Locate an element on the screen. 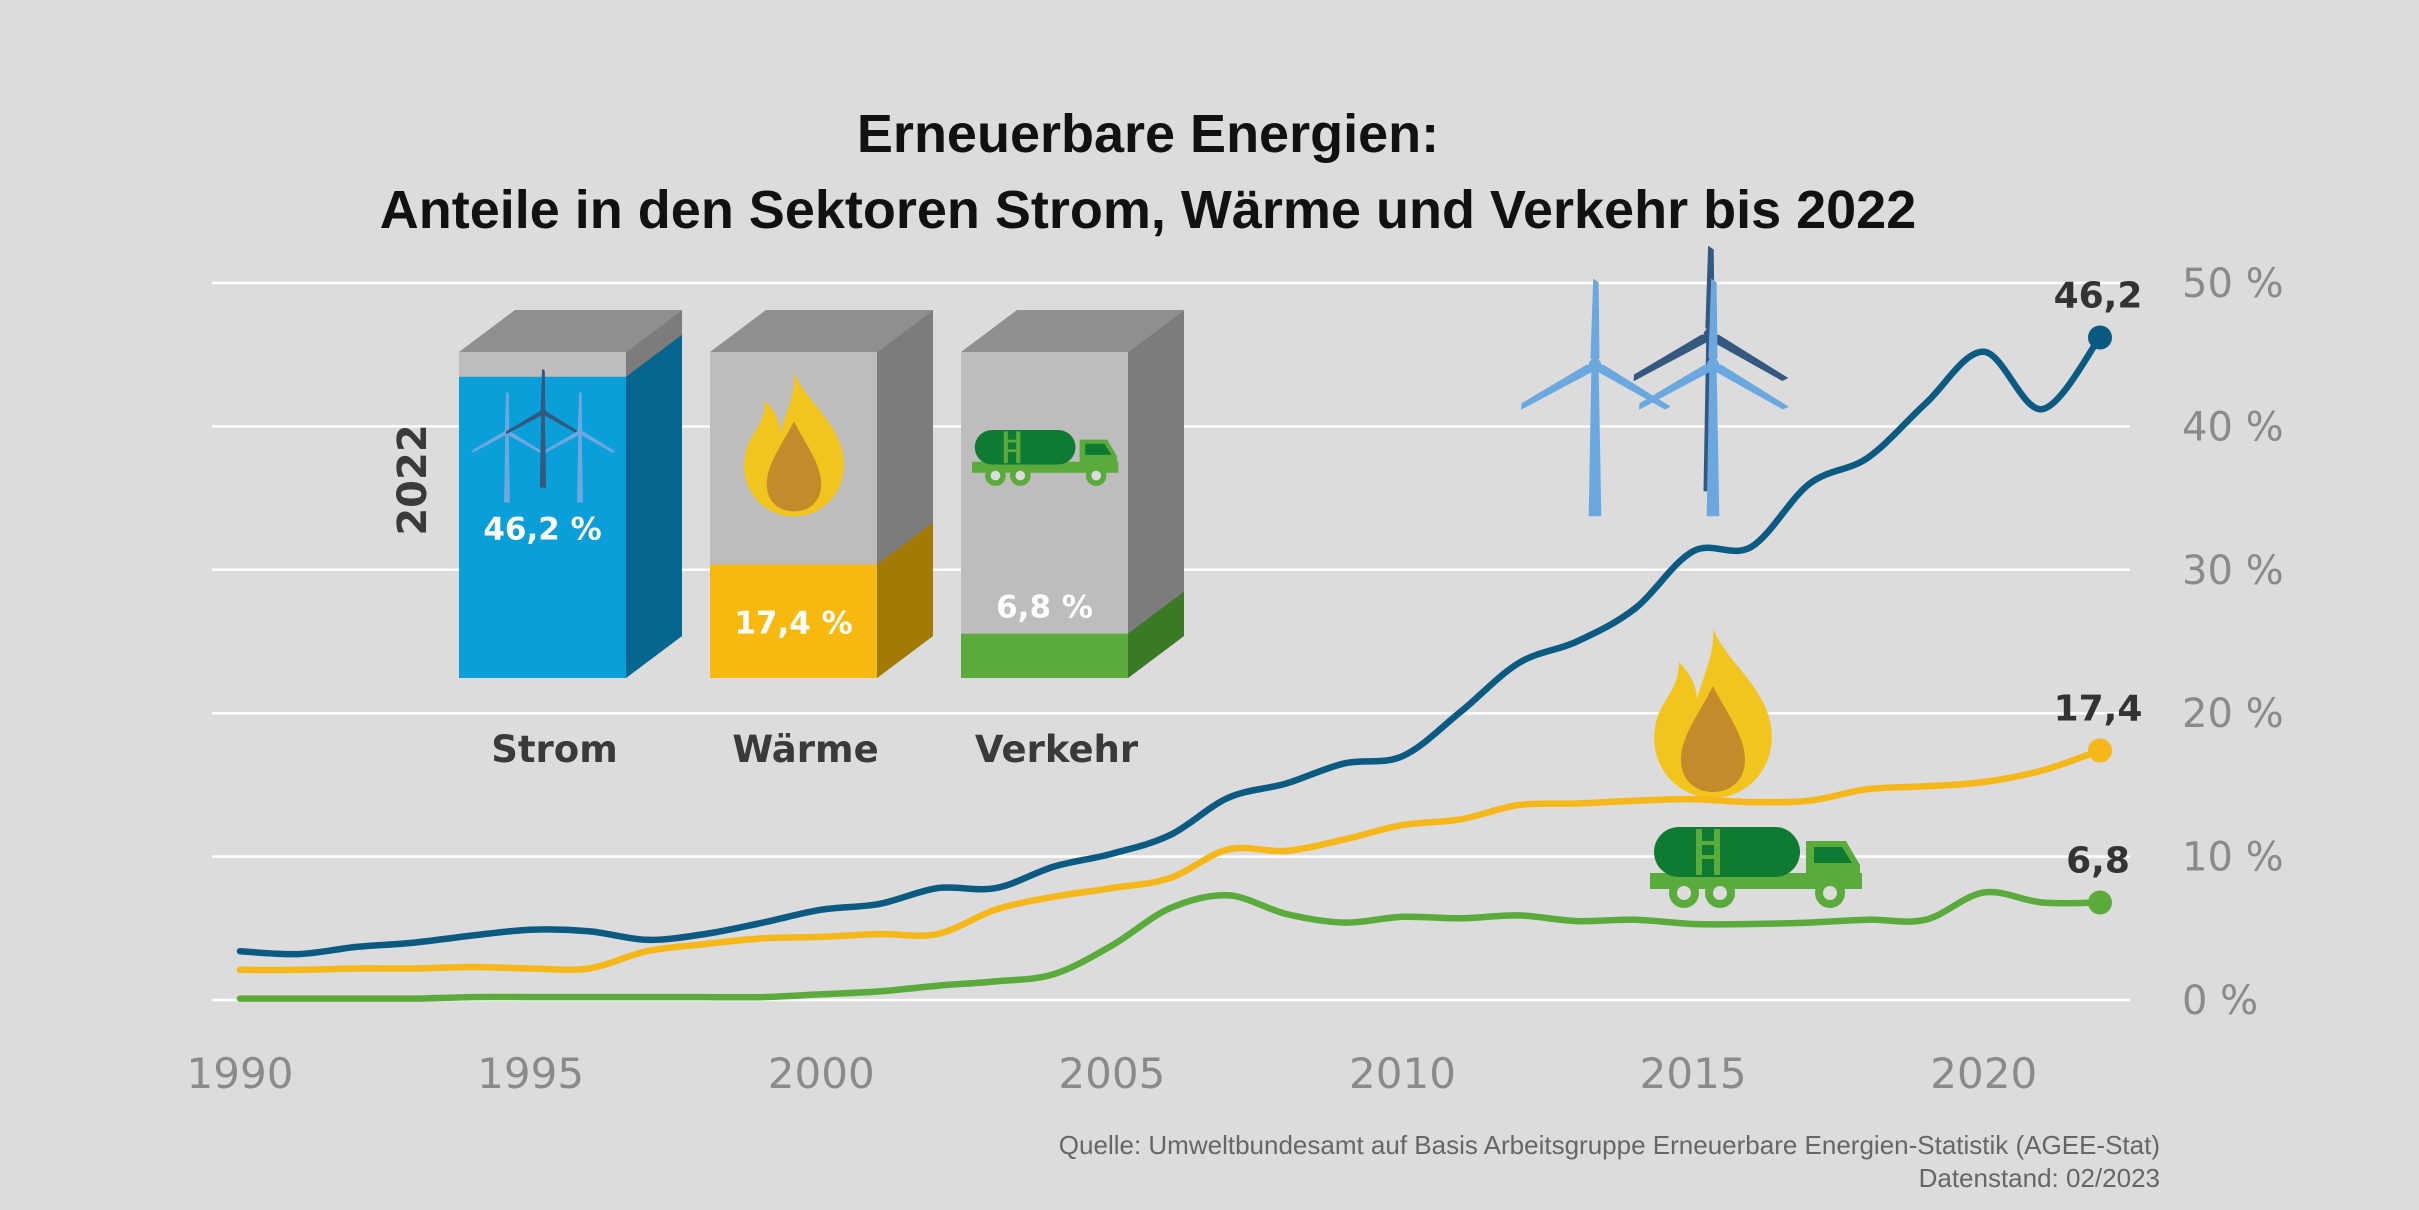 The width and height of the screenshot is (2419, 1210). x-axis-ticks: 1990 1995 2000 2005 2010 2015 2020 is located at coordinates (1112, 1073).